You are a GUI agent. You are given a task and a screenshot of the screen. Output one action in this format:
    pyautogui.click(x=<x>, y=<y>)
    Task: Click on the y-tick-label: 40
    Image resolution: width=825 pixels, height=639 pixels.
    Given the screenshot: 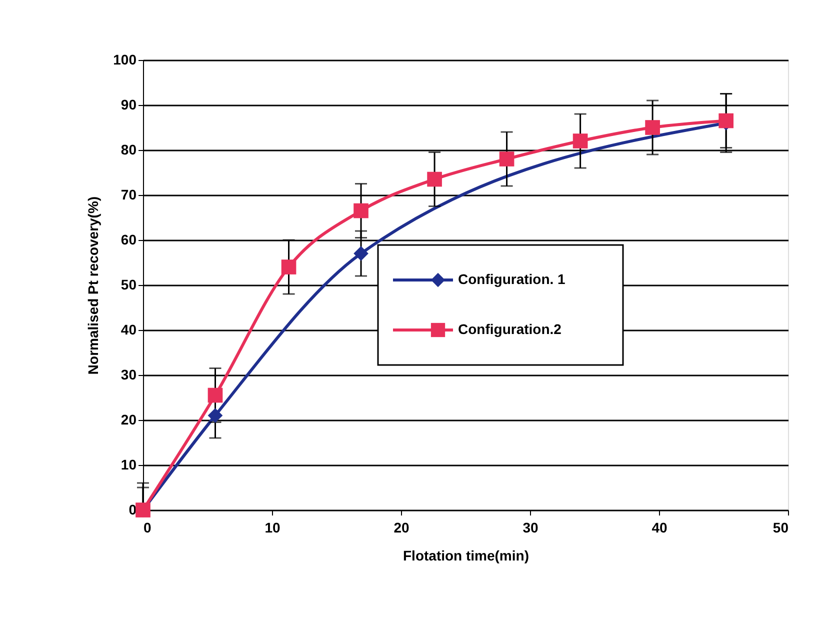 What is the action you would take?
    pyautogui.click(x=128, y=330)
    